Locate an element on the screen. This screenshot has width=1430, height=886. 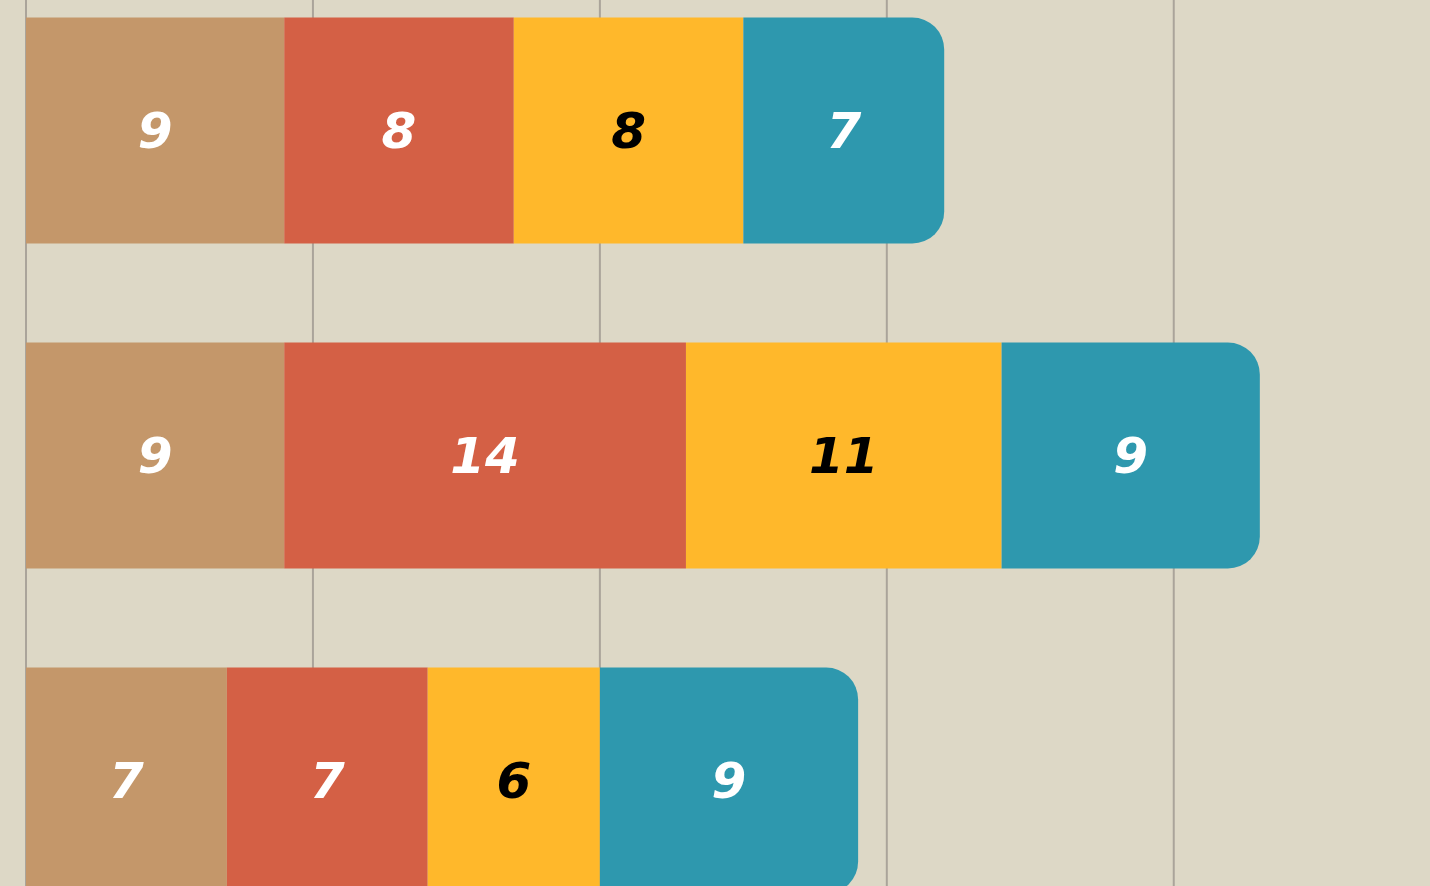
data-label: 6 is located at coordinates (514, 780).